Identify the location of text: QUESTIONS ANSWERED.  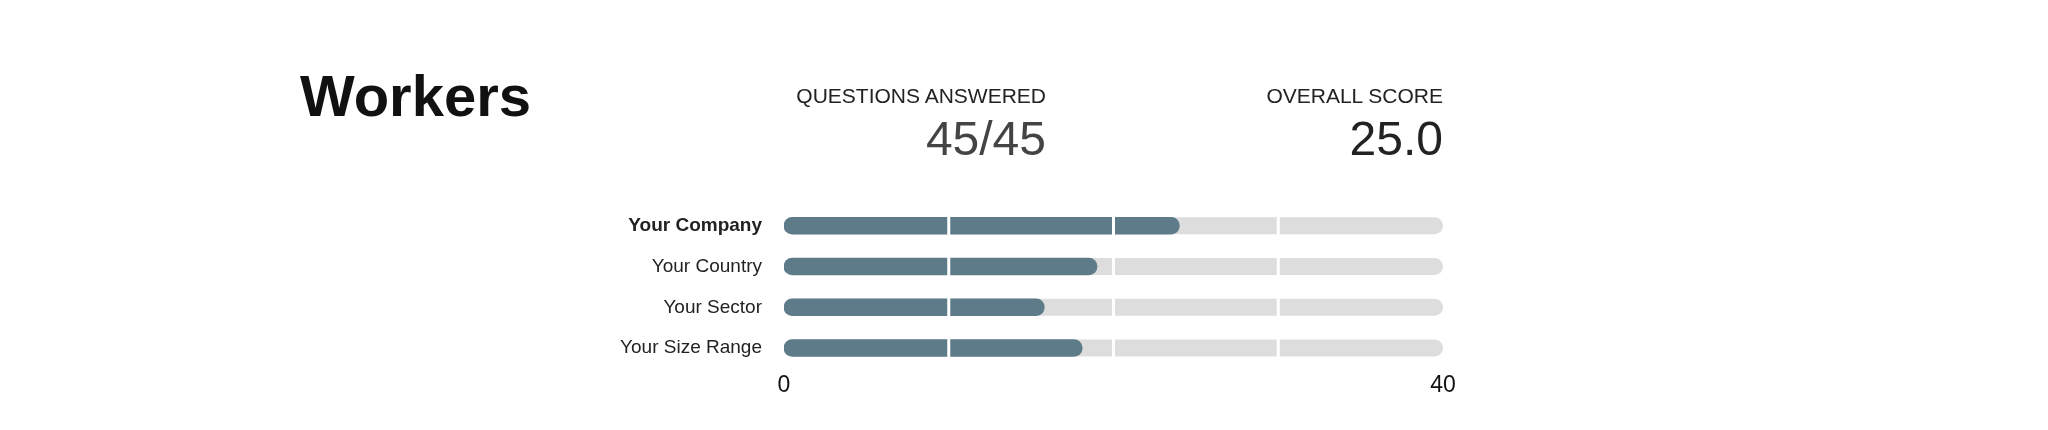
(921, 96).